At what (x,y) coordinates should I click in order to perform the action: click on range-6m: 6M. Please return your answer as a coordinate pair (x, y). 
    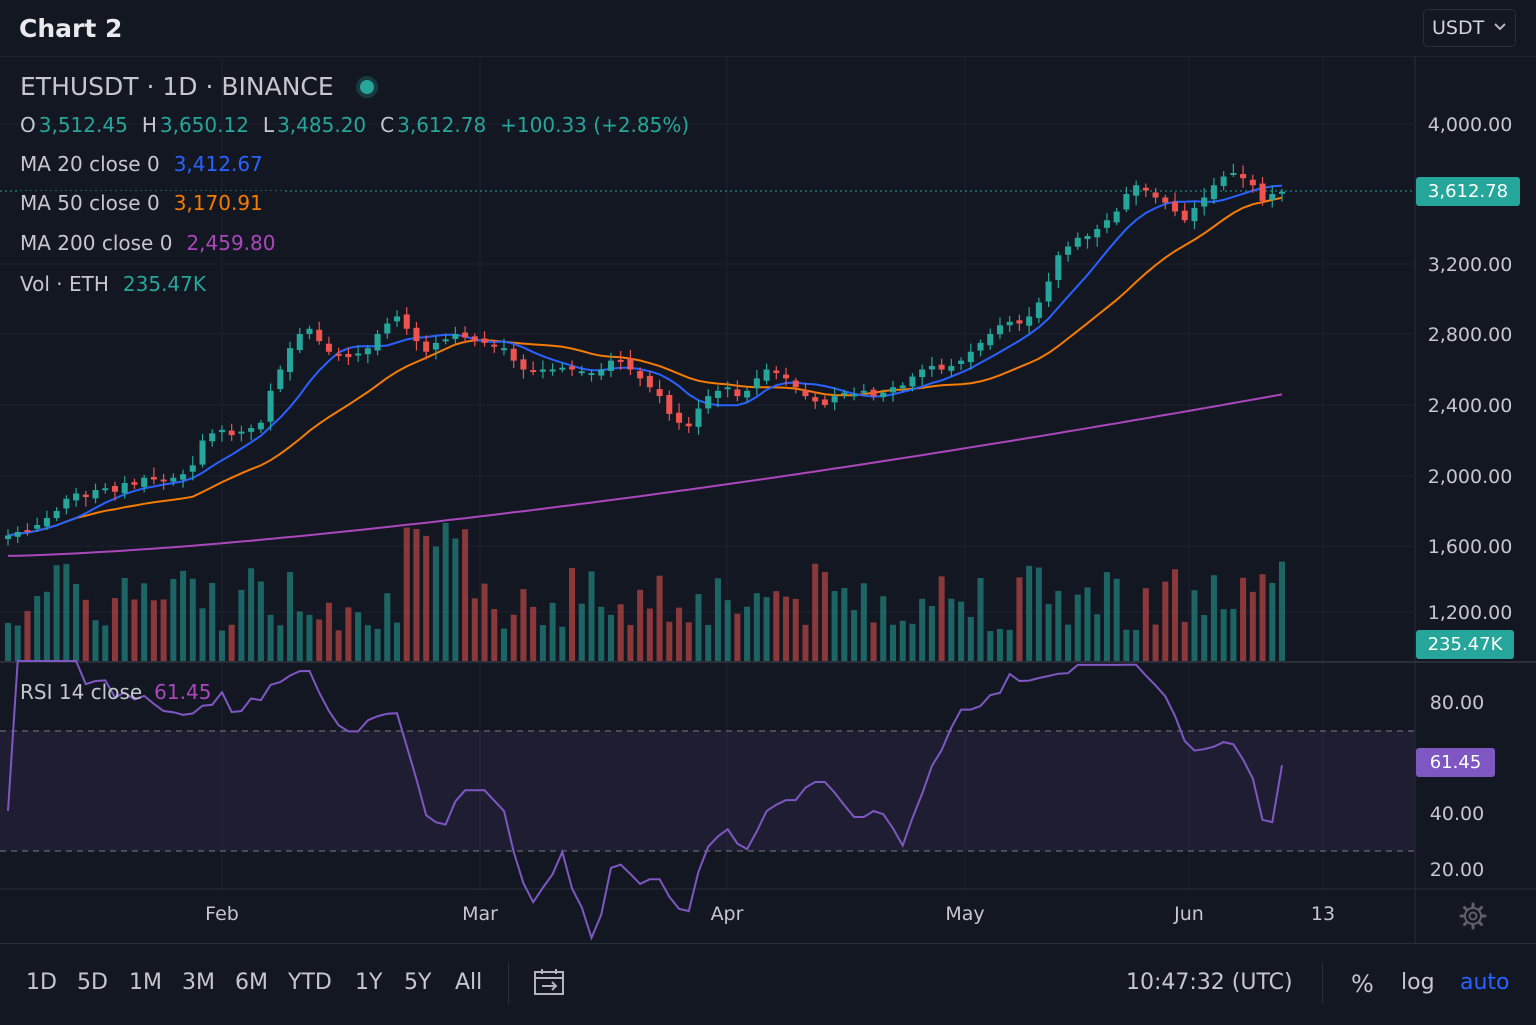
    Looking at the image, I should click on (251, 982).